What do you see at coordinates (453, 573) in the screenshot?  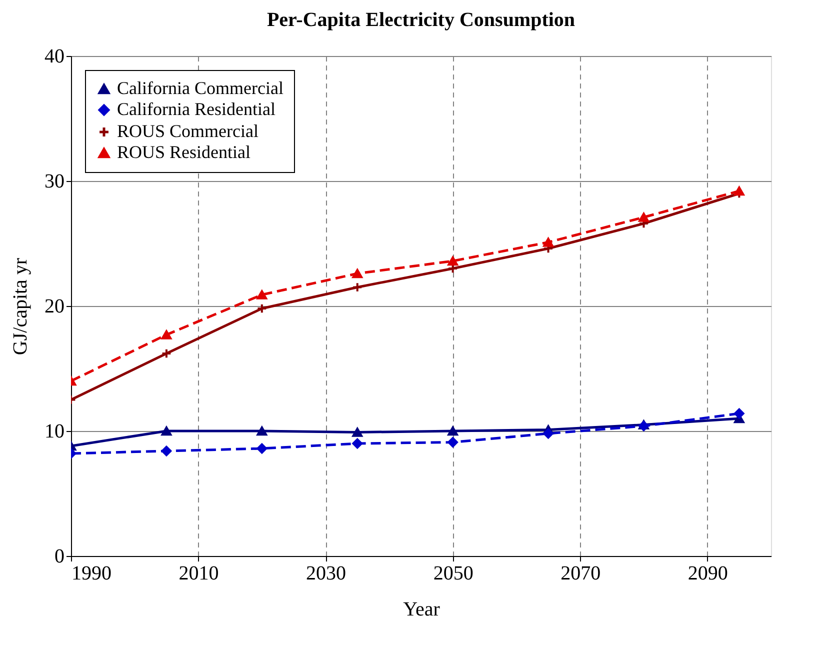 I see `x-tick-label: 2050` at bounding box center [453, 573].